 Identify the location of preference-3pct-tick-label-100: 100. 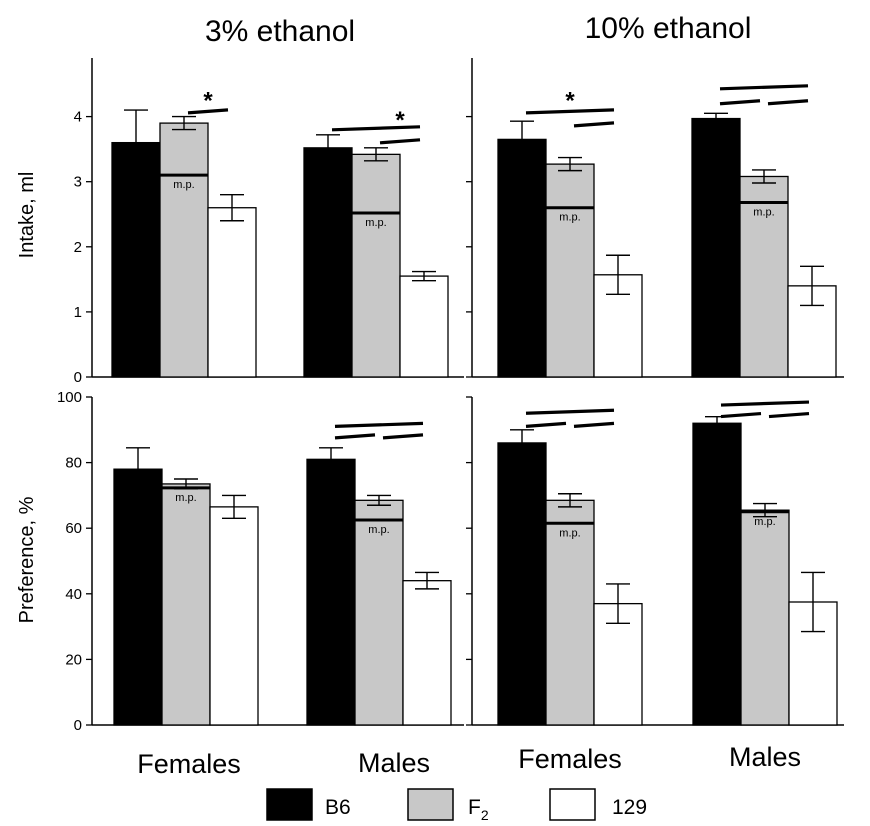
(69, 397).